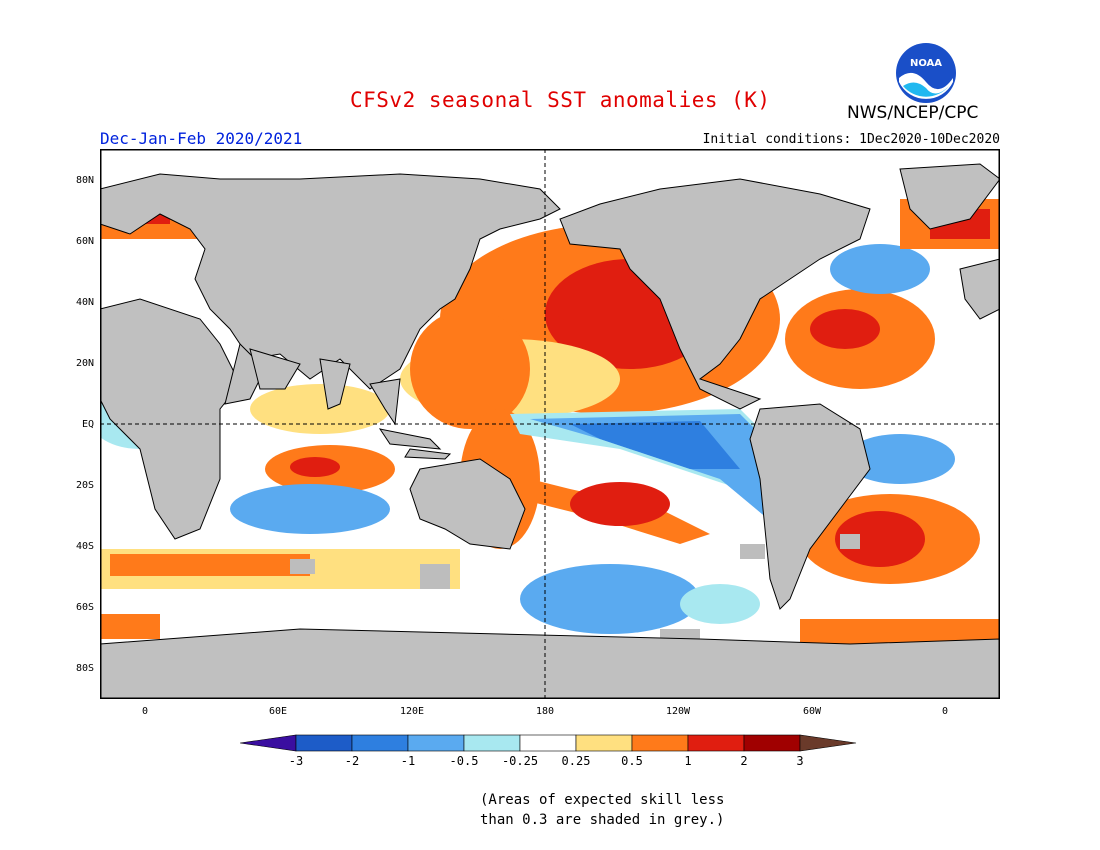 The image size is (1100, 850). Describe the element at coordinates (412, 711) in the screenshot. I see `lon-label: 120E` at that location.